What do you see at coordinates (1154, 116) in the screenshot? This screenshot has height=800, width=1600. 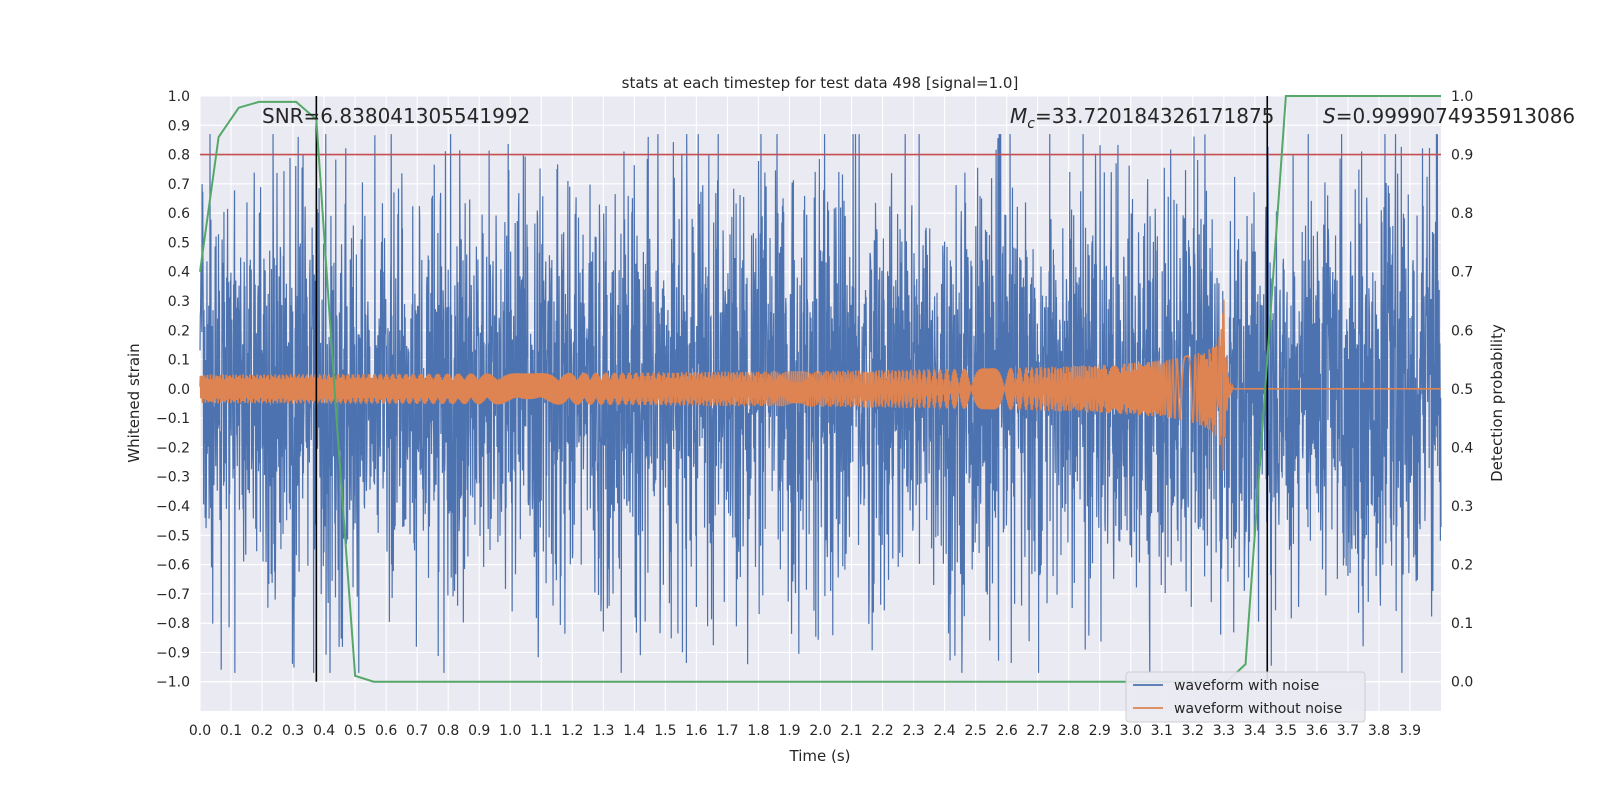 I see `mc-value: =33.720184326171875` at bounding box center [1154, 116].